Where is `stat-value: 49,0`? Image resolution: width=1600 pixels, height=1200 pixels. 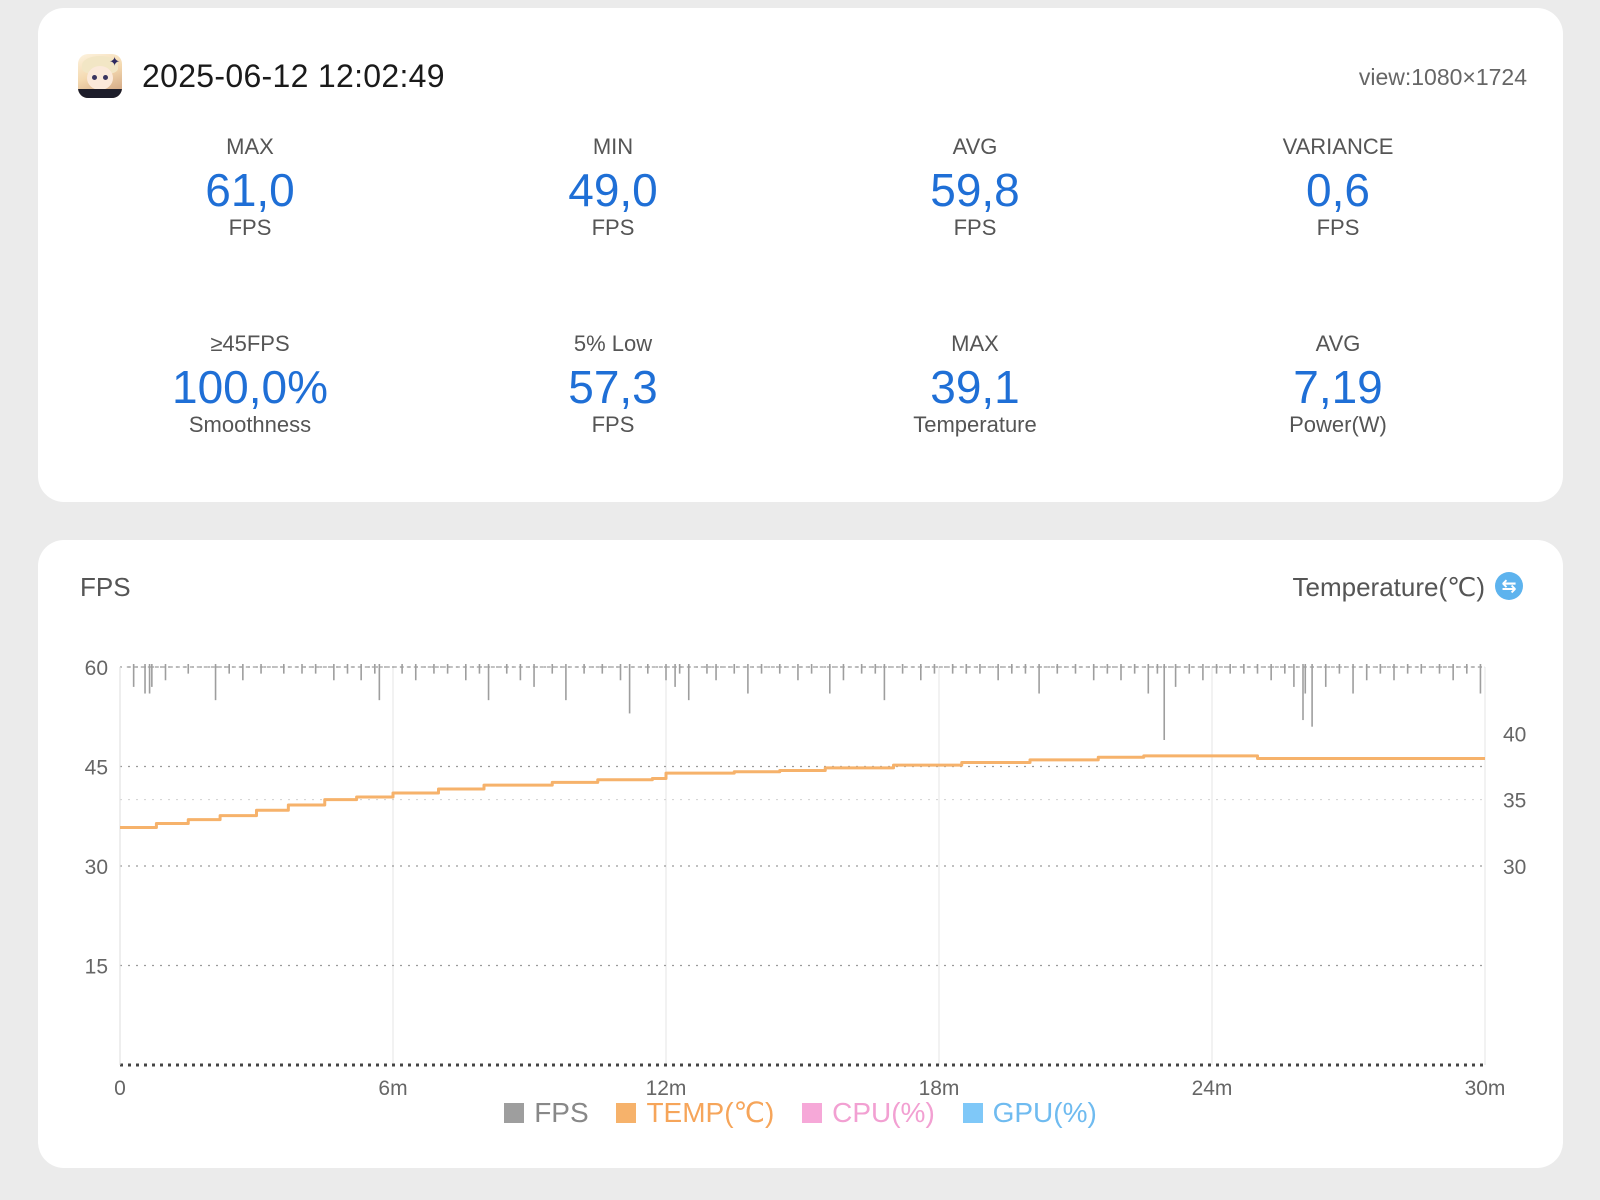
stat-value: 49,0 is located at coordinates (613, 190).